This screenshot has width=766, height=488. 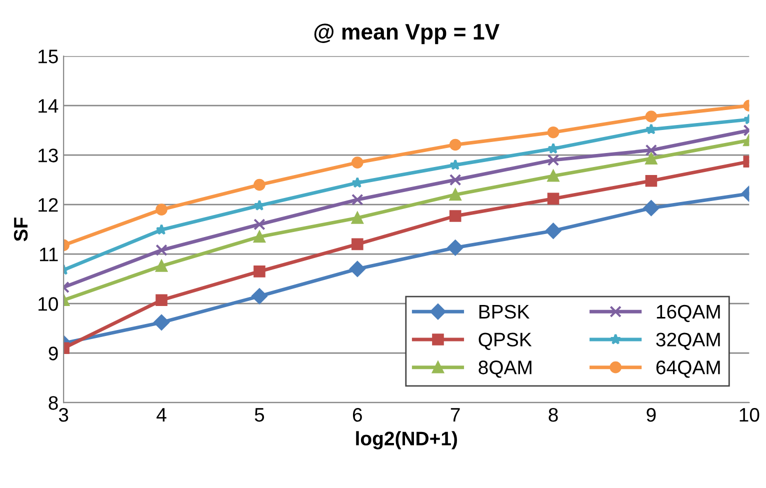 What do you see at coordinates (48, 57) in the screenshot?
I see `y-tick-label: 15` at bounding box center [48, 57].